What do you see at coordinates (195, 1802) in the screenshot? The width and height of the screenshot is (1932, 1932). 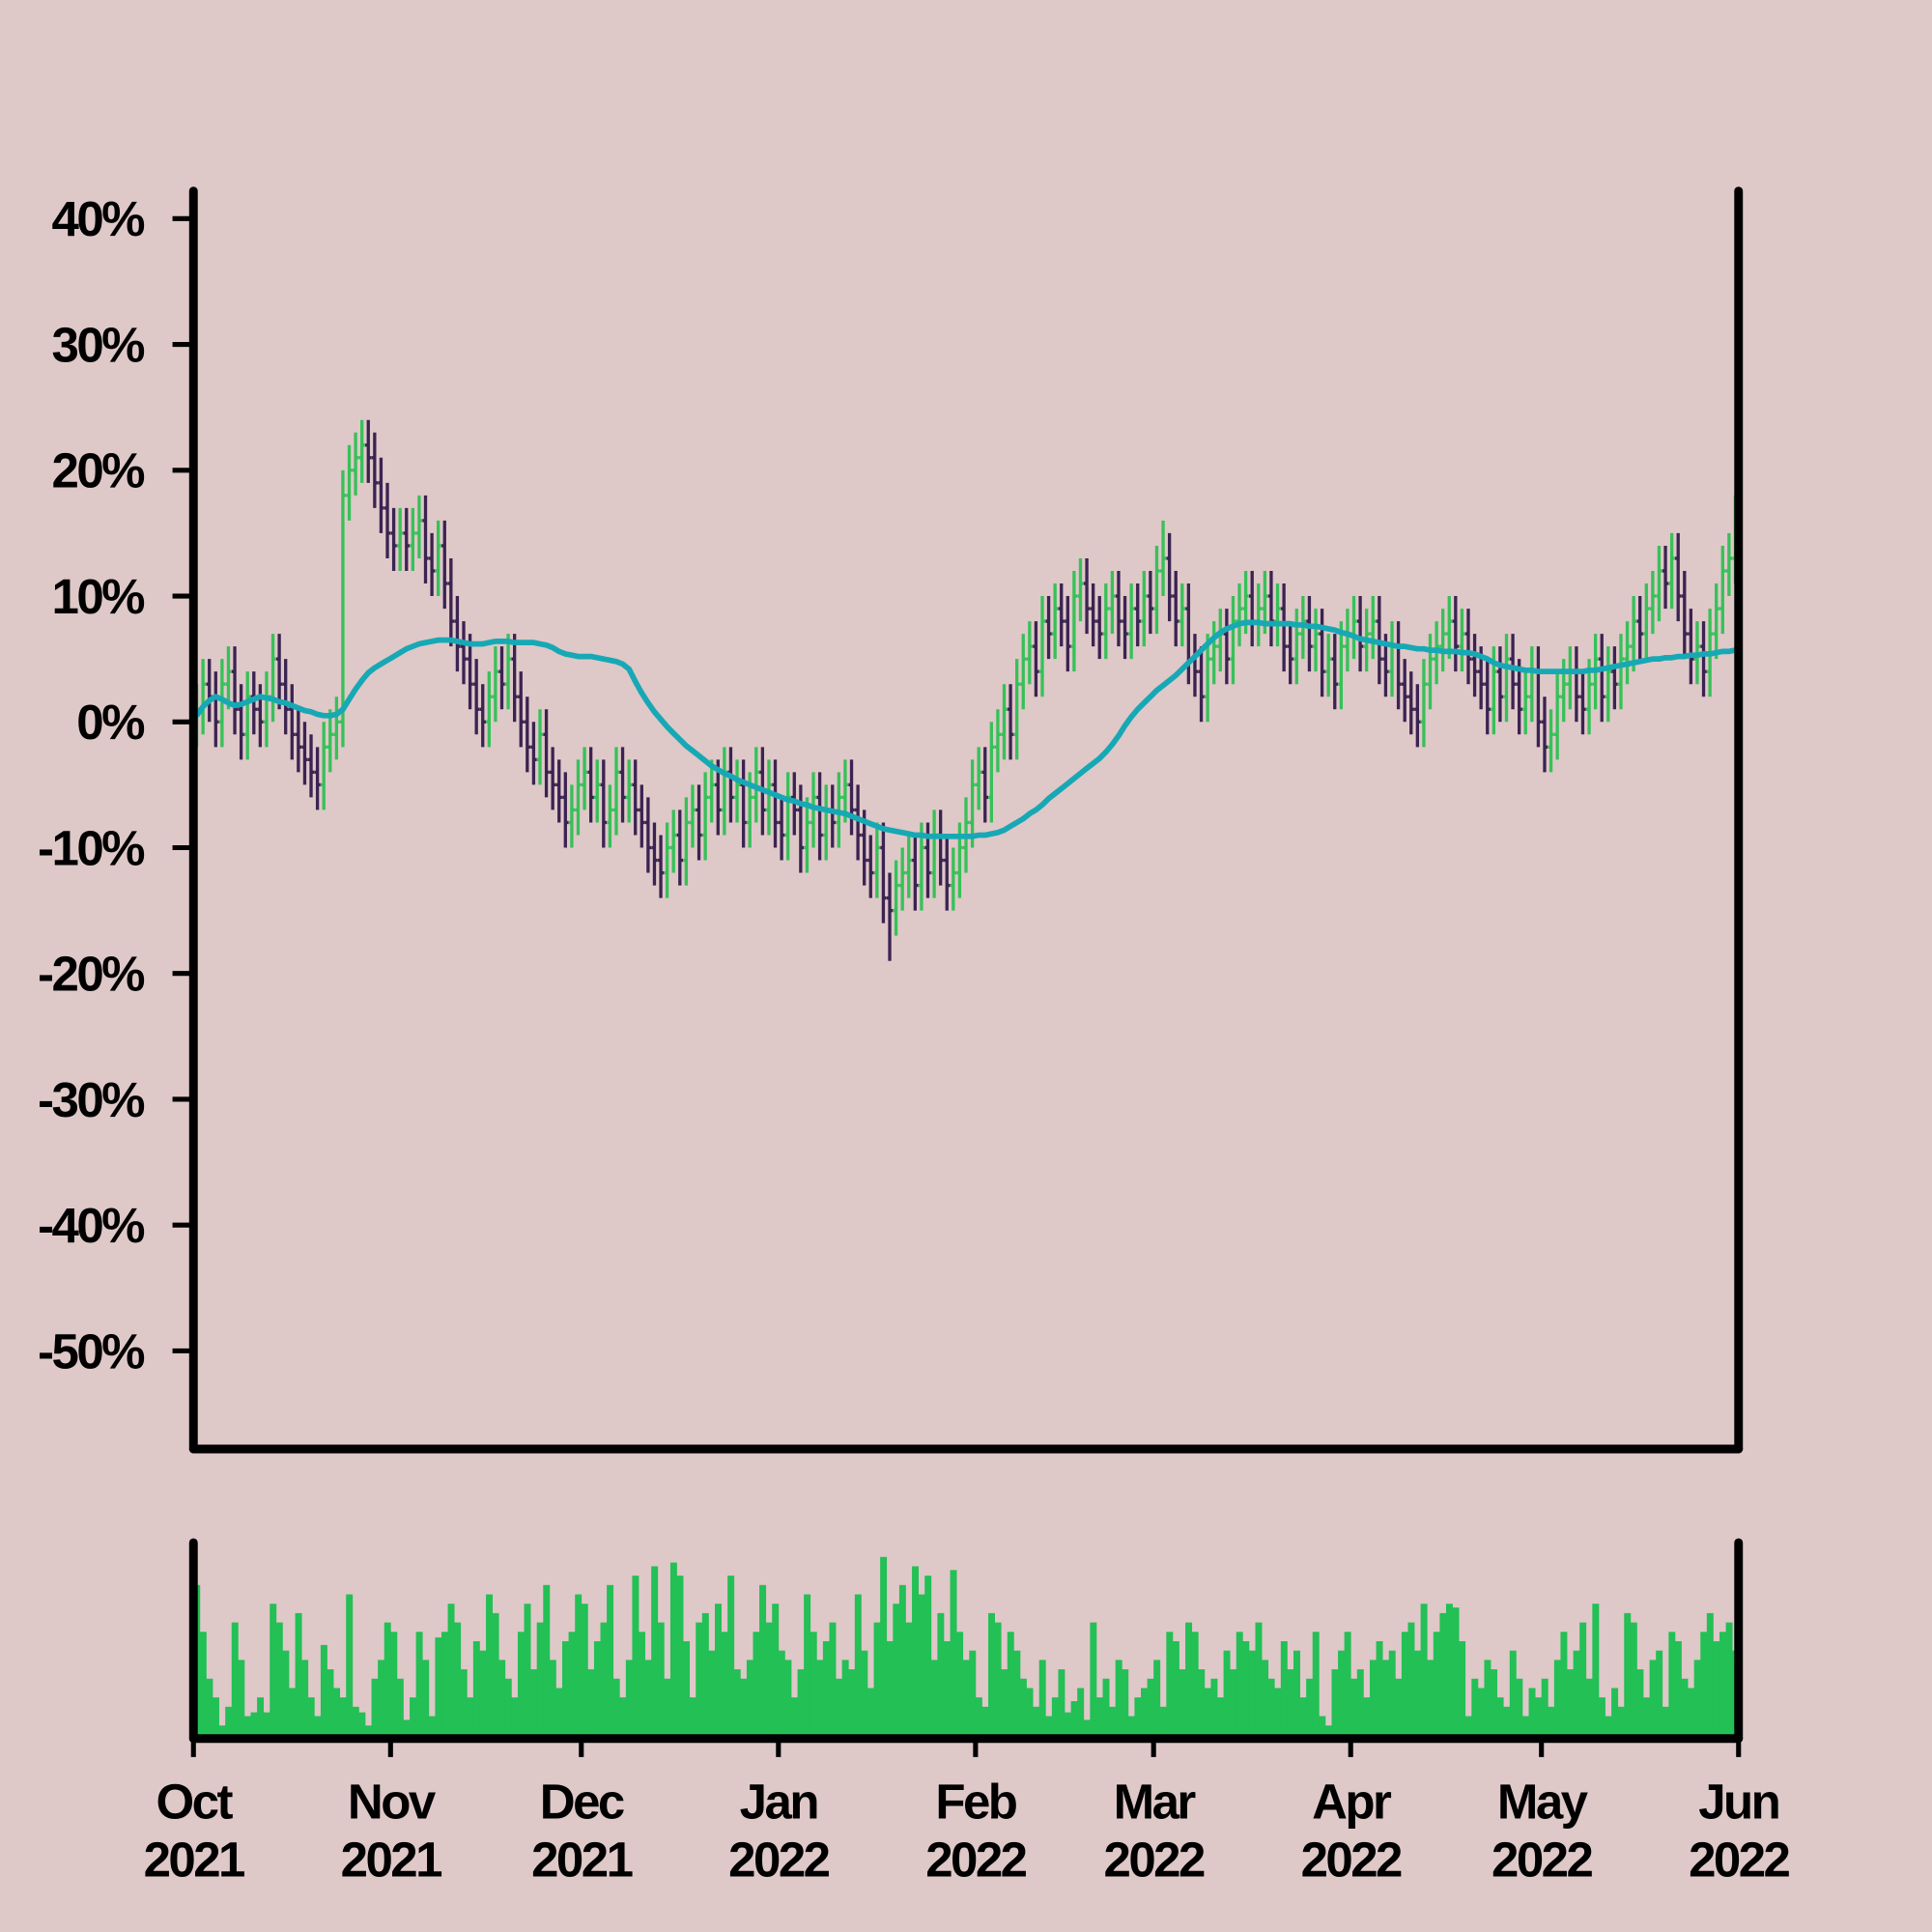 I see `x-tick-label-line: Oct` at bounding box center [195, 1802].